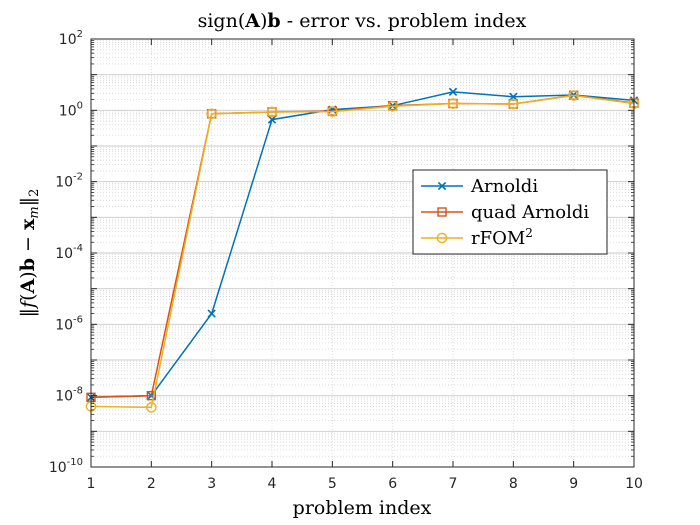  Describe the element at coordinates (573, 484) in the screenshot. I see `x-tick-label: 9` at that location.